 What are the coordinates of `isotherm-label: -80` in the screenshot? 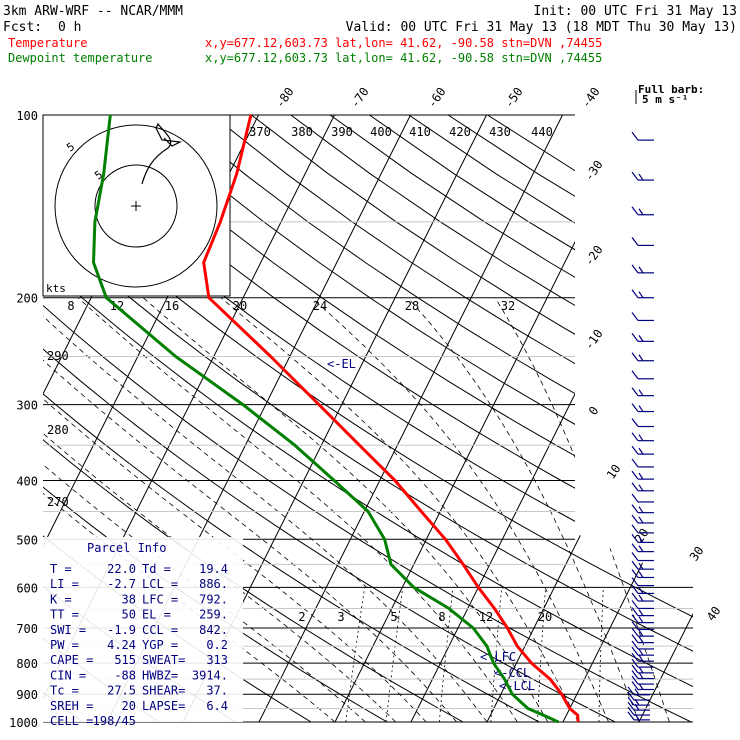 It's located at (285, 98).